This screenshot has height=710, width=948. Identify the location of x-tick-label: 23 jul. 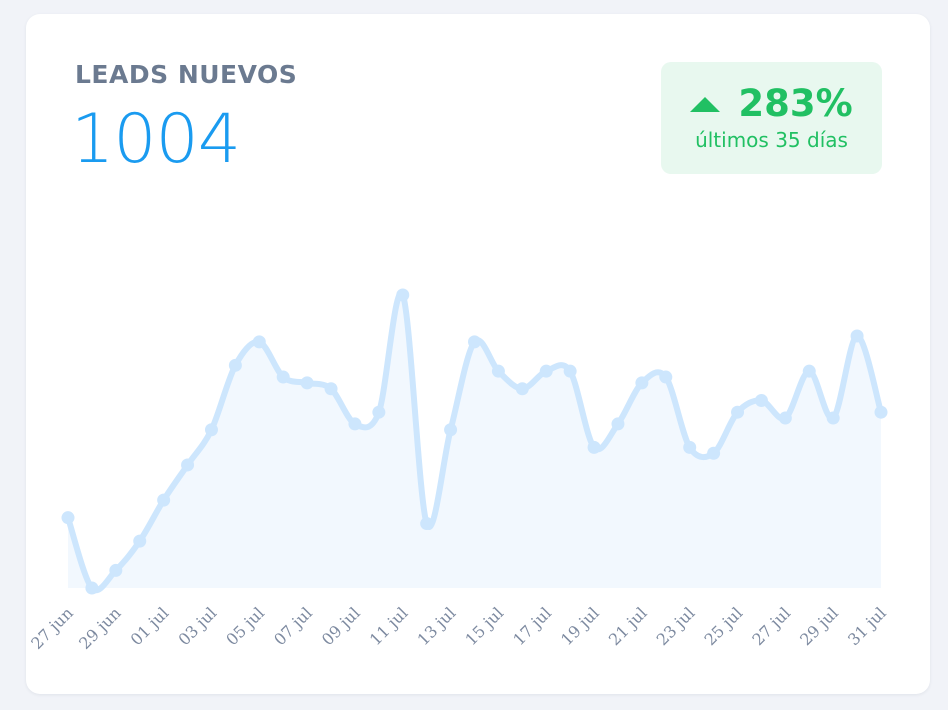
(676, 626).